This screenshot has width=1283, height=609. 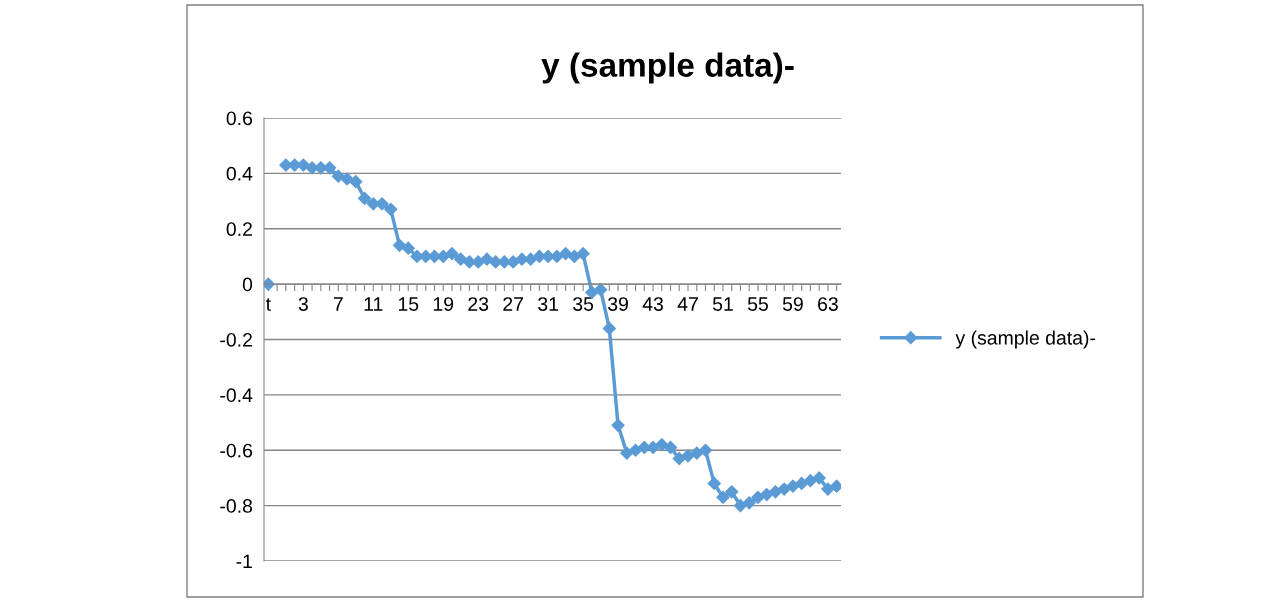 I want to click on x-tick-label: 19, so click(x=443, y=304).